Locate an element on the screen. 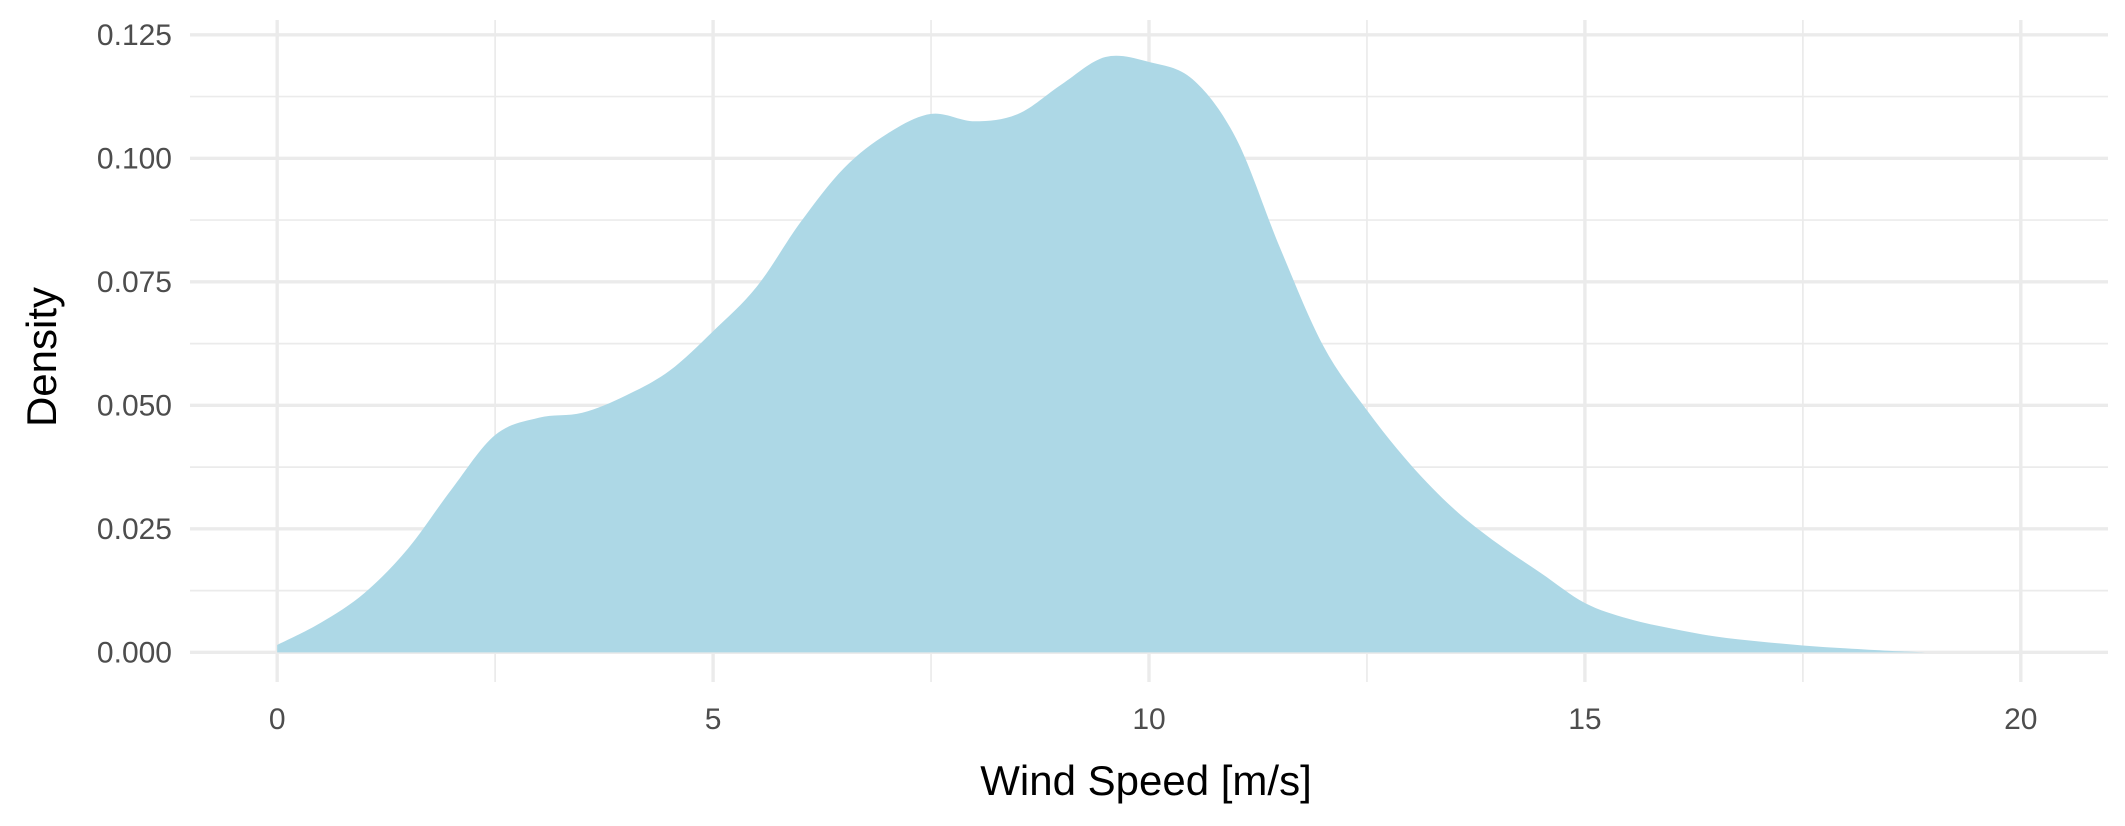 This screenshot has height=826, width=2125. y-axis-tick-labels: 0.000 0.025 0.050 0.075 0.100 0.125 is located at coordinates (134, 344).